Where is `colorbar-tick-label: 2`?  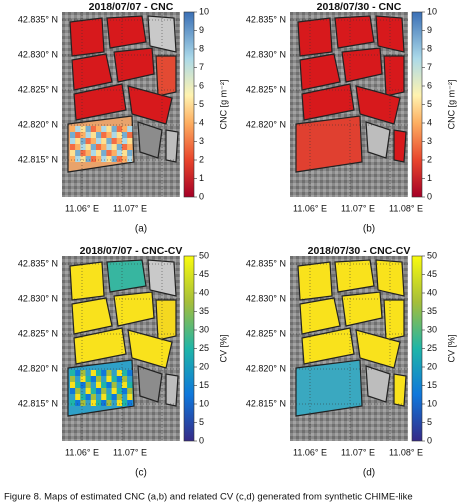 colorbar-tick-label: 2 is located at coordinates (429, 159).